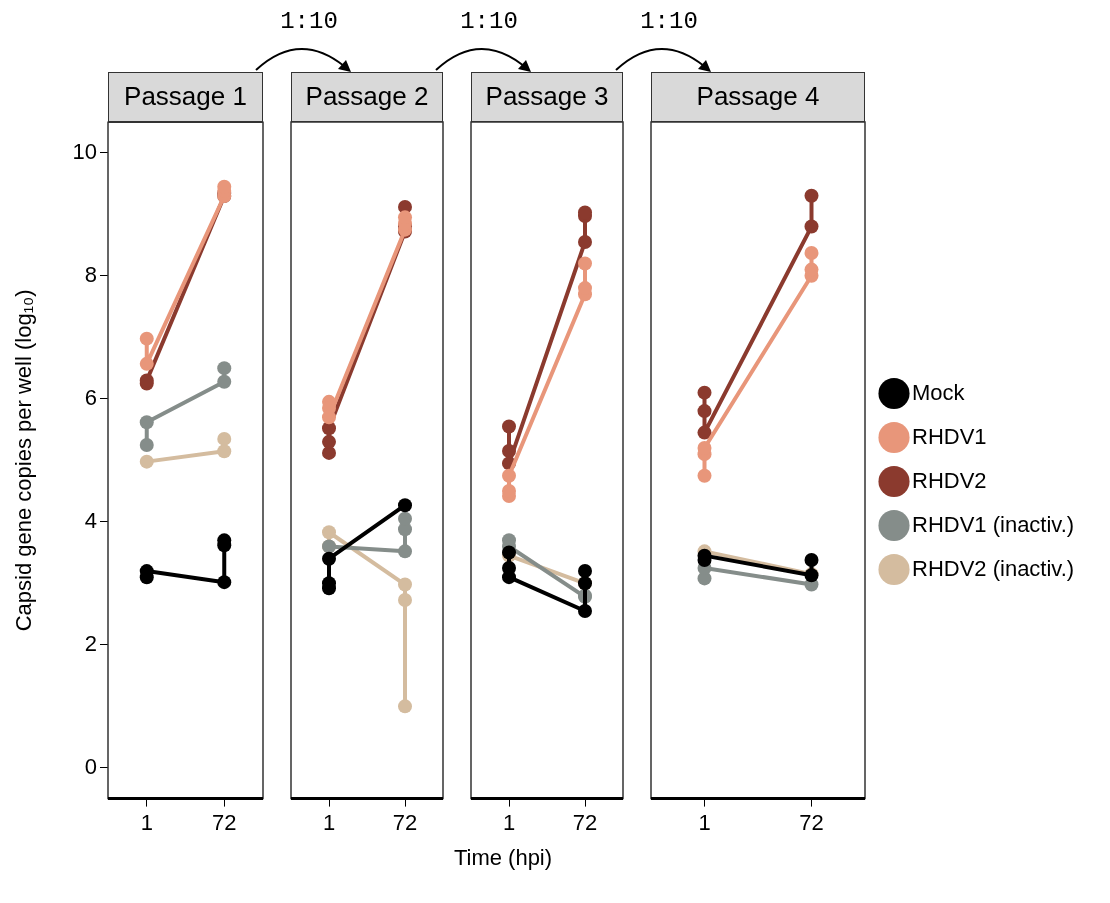 This screenshot has width=1110, height=903. I want to click on legend-label: RHDV2, so click(949, 480).